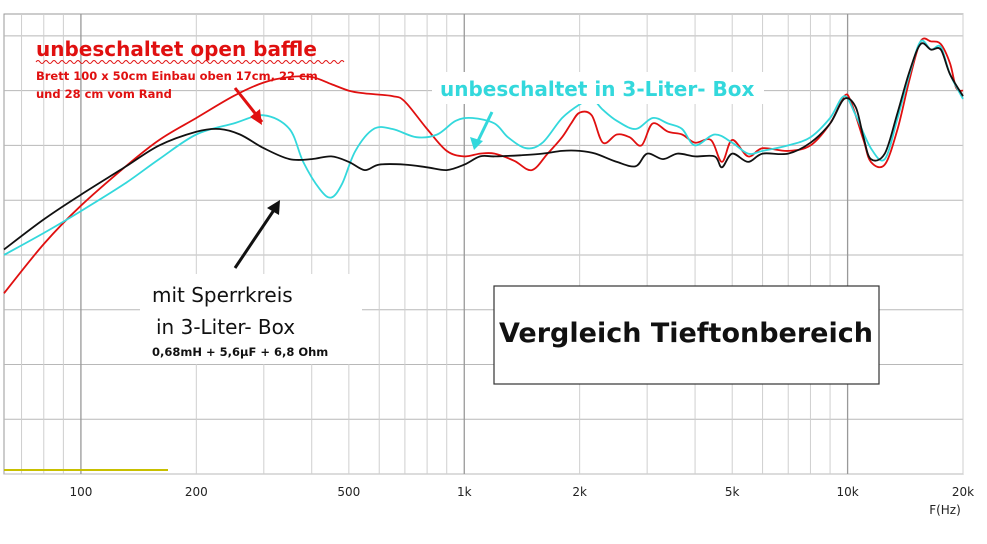  What do you see at coordinates (190, 62) in the screenshot?
I see `open-baffle-underline` at bounding box center [190, 62].